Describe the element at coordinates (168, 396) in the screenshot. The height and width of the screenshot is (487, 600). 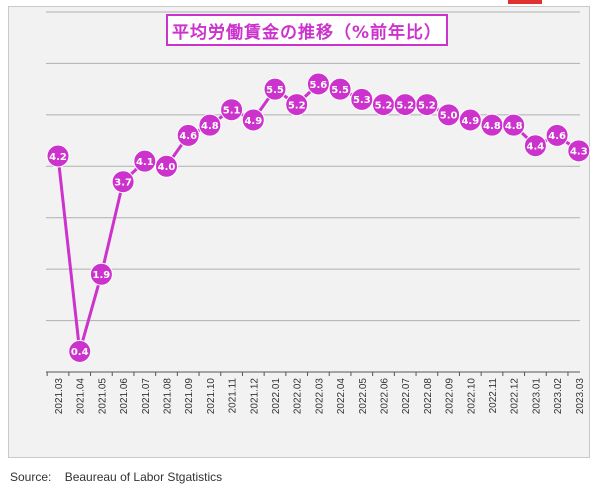
I see `x-tick-label: 2021.08` at that location.